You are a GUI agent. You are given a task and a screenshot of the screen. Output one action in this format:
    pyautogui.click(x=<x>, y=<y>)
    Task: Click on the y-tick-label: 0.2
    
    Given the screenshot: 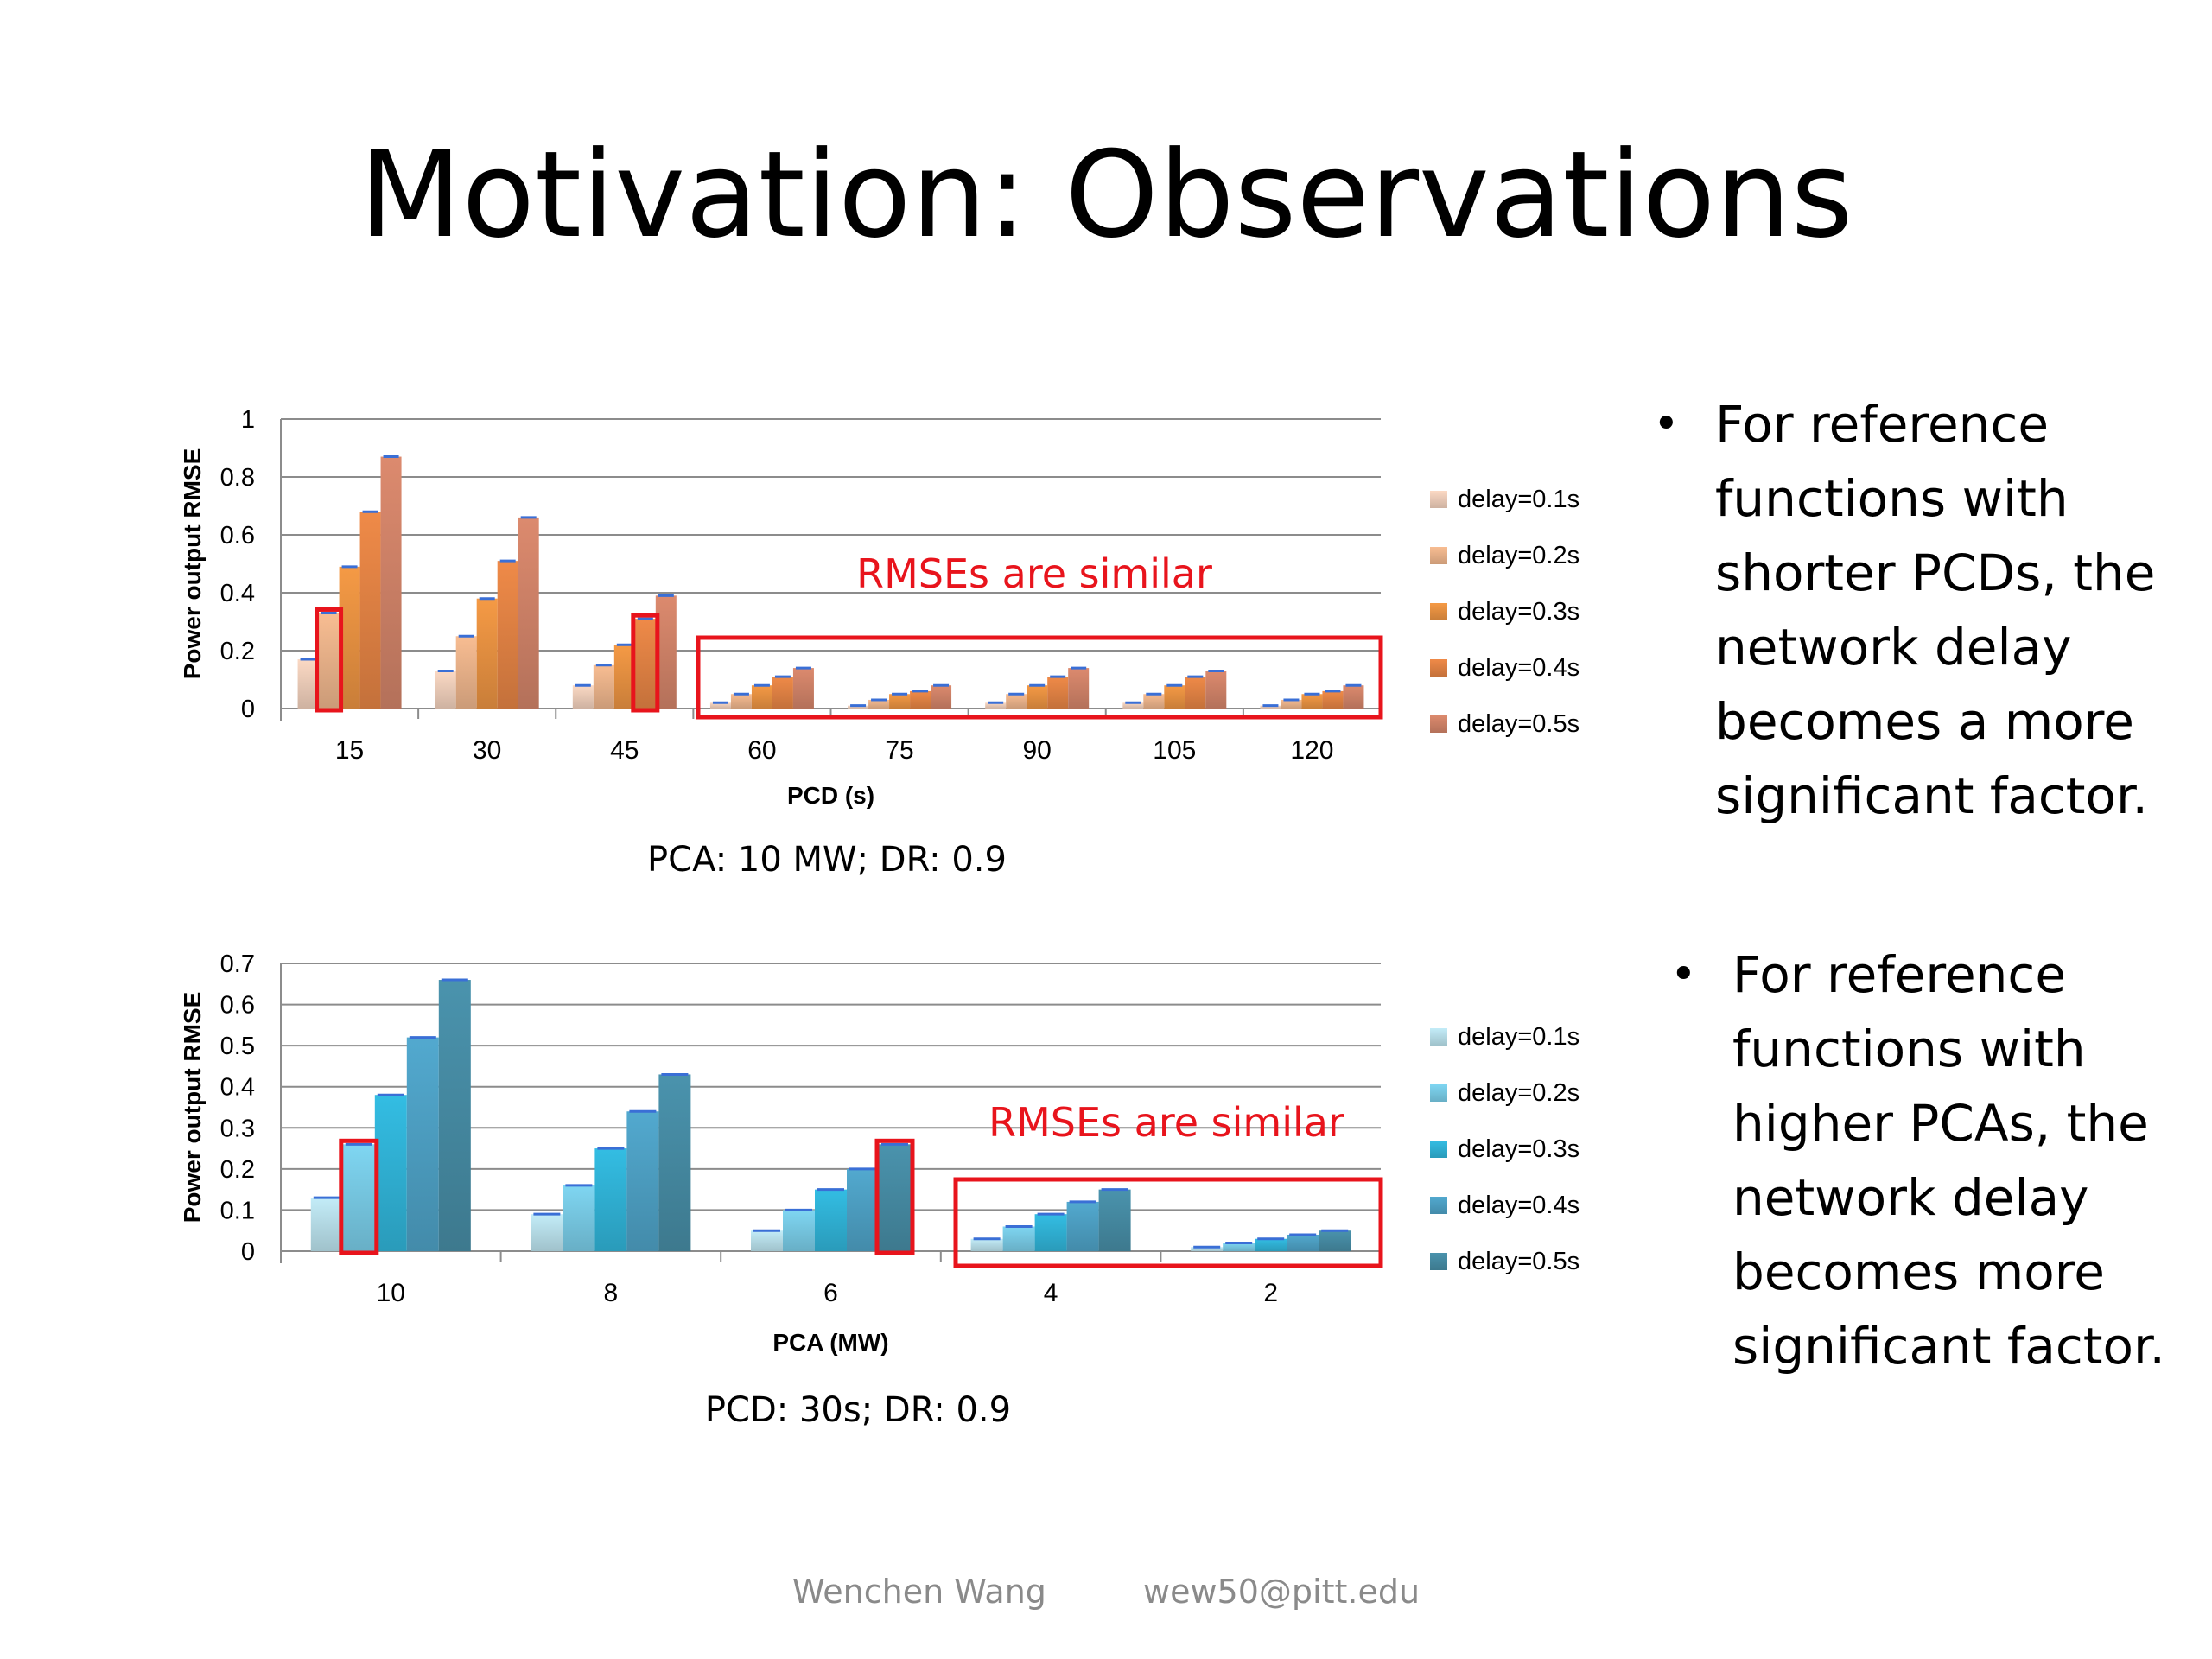 What is the action you would take?
    pyautogui.click(x=237, y=1170)
    